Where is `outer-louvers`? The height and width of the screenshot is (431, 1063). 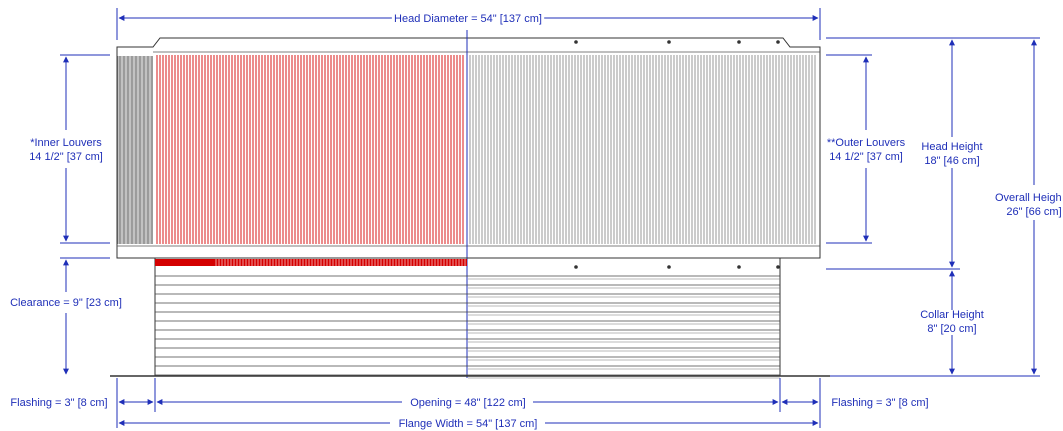
outer-louvers is located at coordinates (642, 149).